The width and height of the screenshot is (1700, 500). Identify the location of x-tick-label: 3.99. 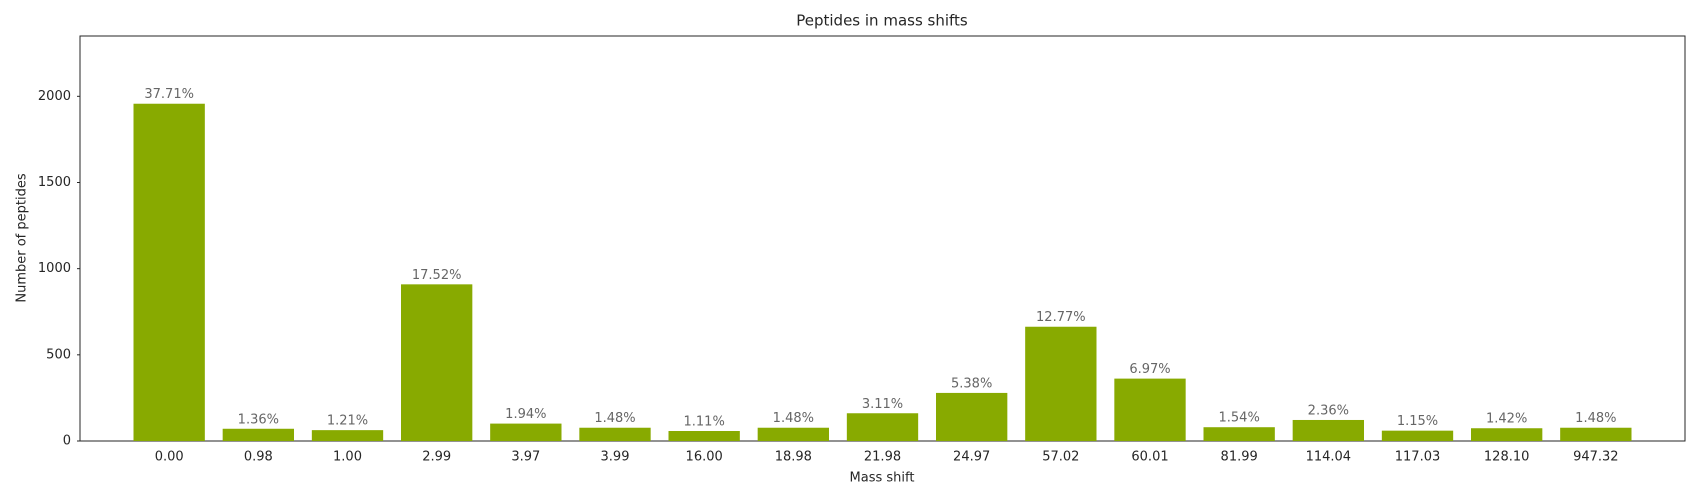
(615, 457).